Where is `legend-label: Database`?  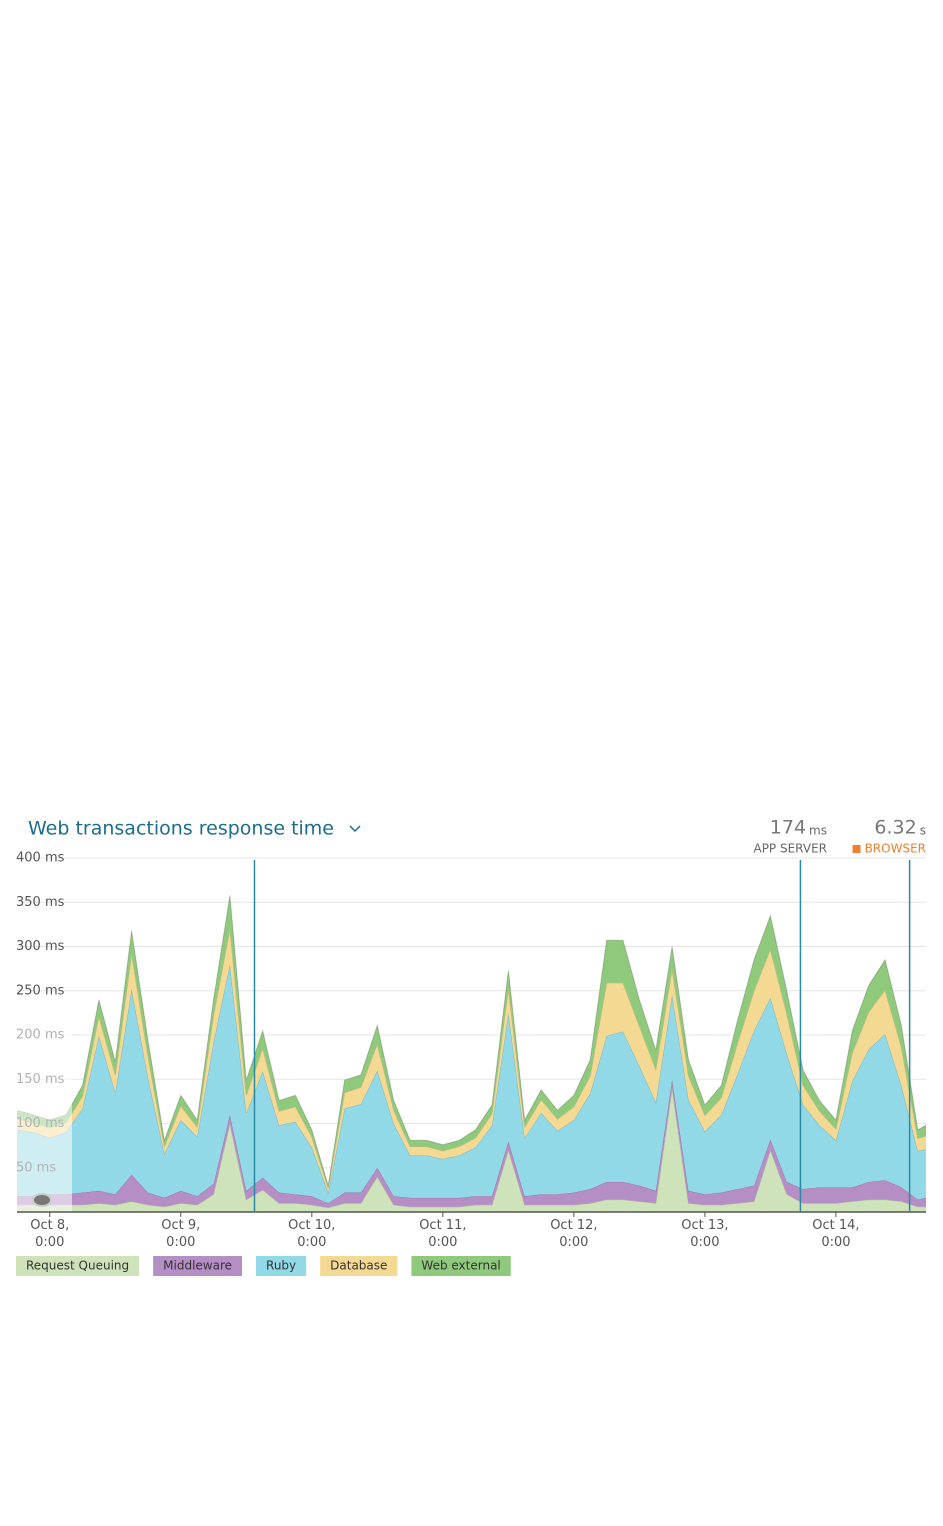
legend-label: Database is located at coordinates (358, 1266).